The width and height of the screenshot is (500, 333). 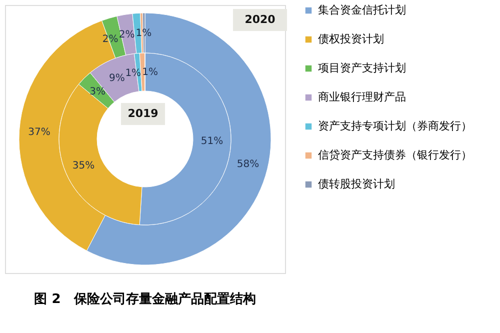 I want to click on data-label: 37%, so click(x=39, y=132).